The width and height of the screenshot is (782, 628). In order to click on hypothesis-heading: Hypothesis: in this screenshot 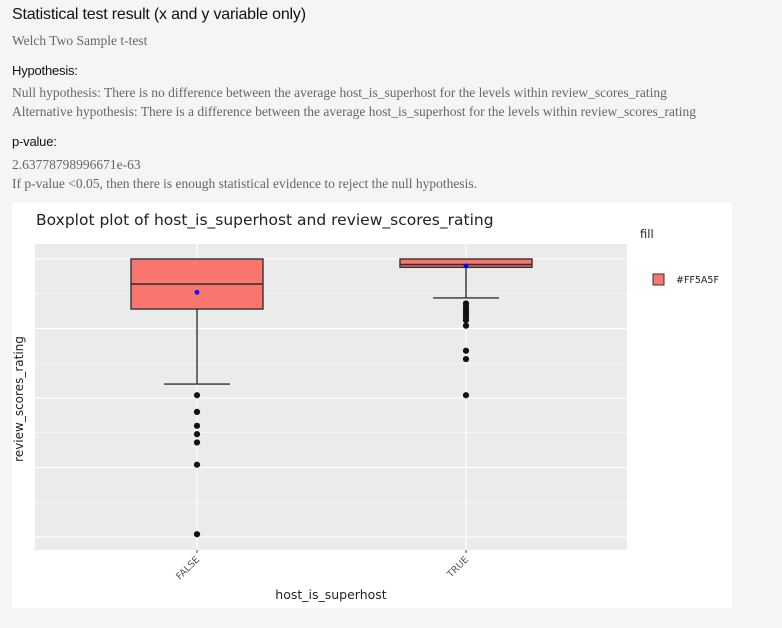, I will do `click(45, 70)`.